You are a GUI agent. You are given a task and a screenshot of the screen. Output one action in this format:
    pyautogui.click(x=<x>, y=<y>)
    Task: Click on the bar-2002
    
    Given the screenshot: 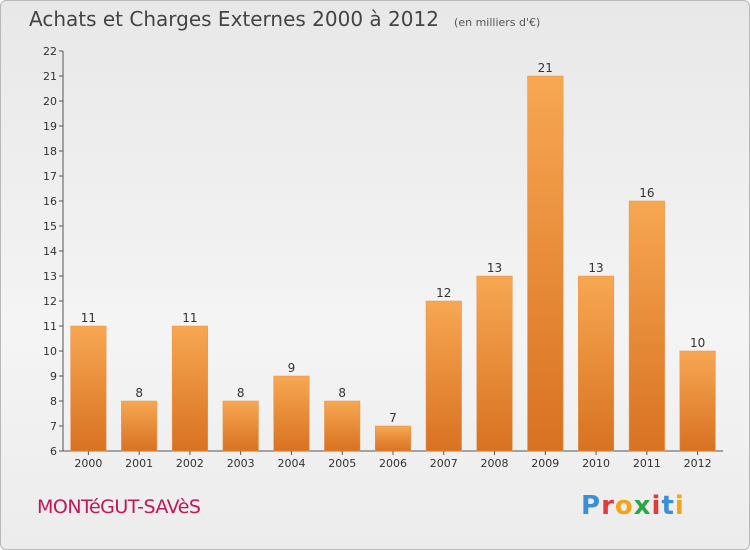 What is the action you would take?
    pyautogui.click(x=189, y=388)
    